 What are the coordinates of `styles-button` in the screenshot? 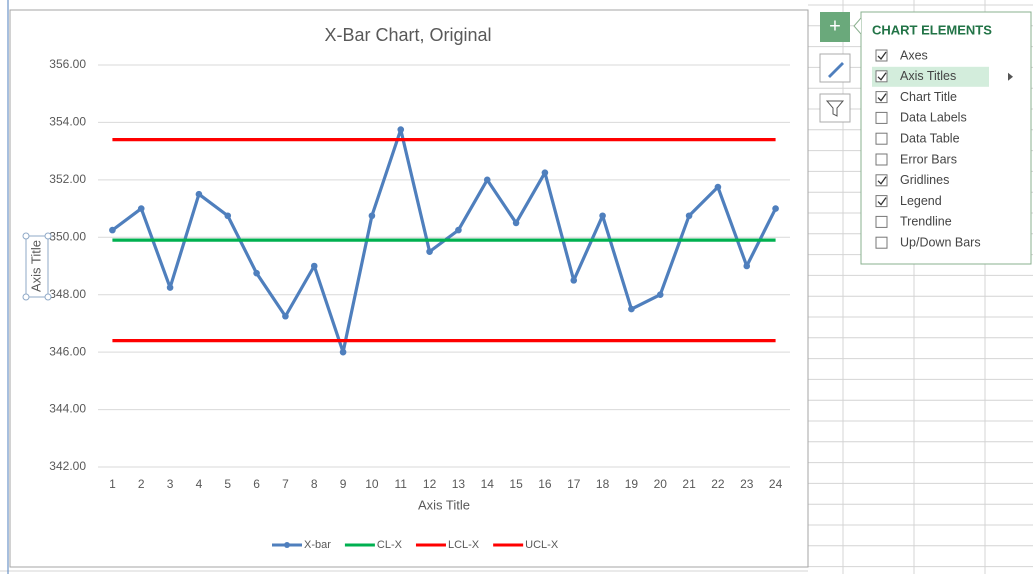 It's located at (835, 68).